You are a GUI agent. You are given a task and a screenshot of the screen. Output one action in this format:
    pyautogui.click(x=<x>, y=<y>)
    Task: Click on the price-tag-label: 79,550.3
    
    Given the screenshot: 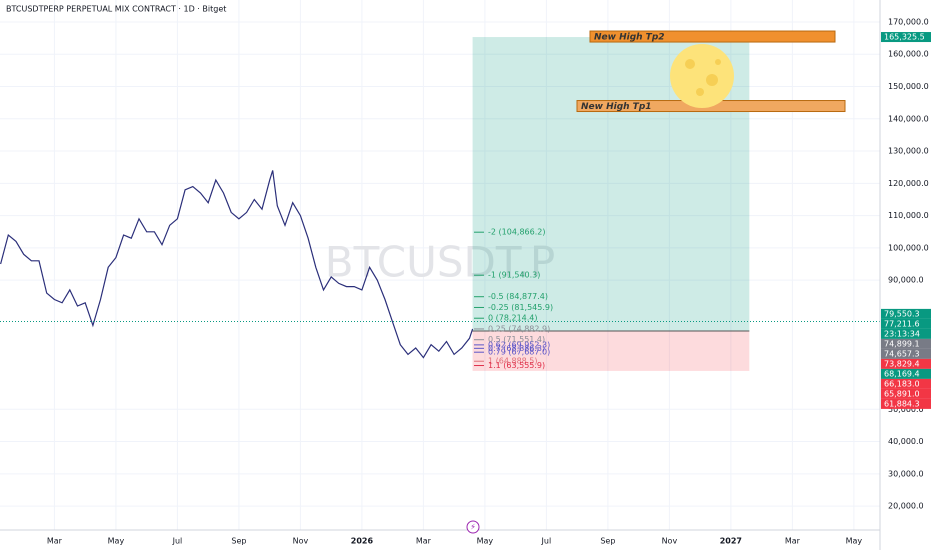 What is the action you would take?
    pyautogui.click(x=902, y=313)
    